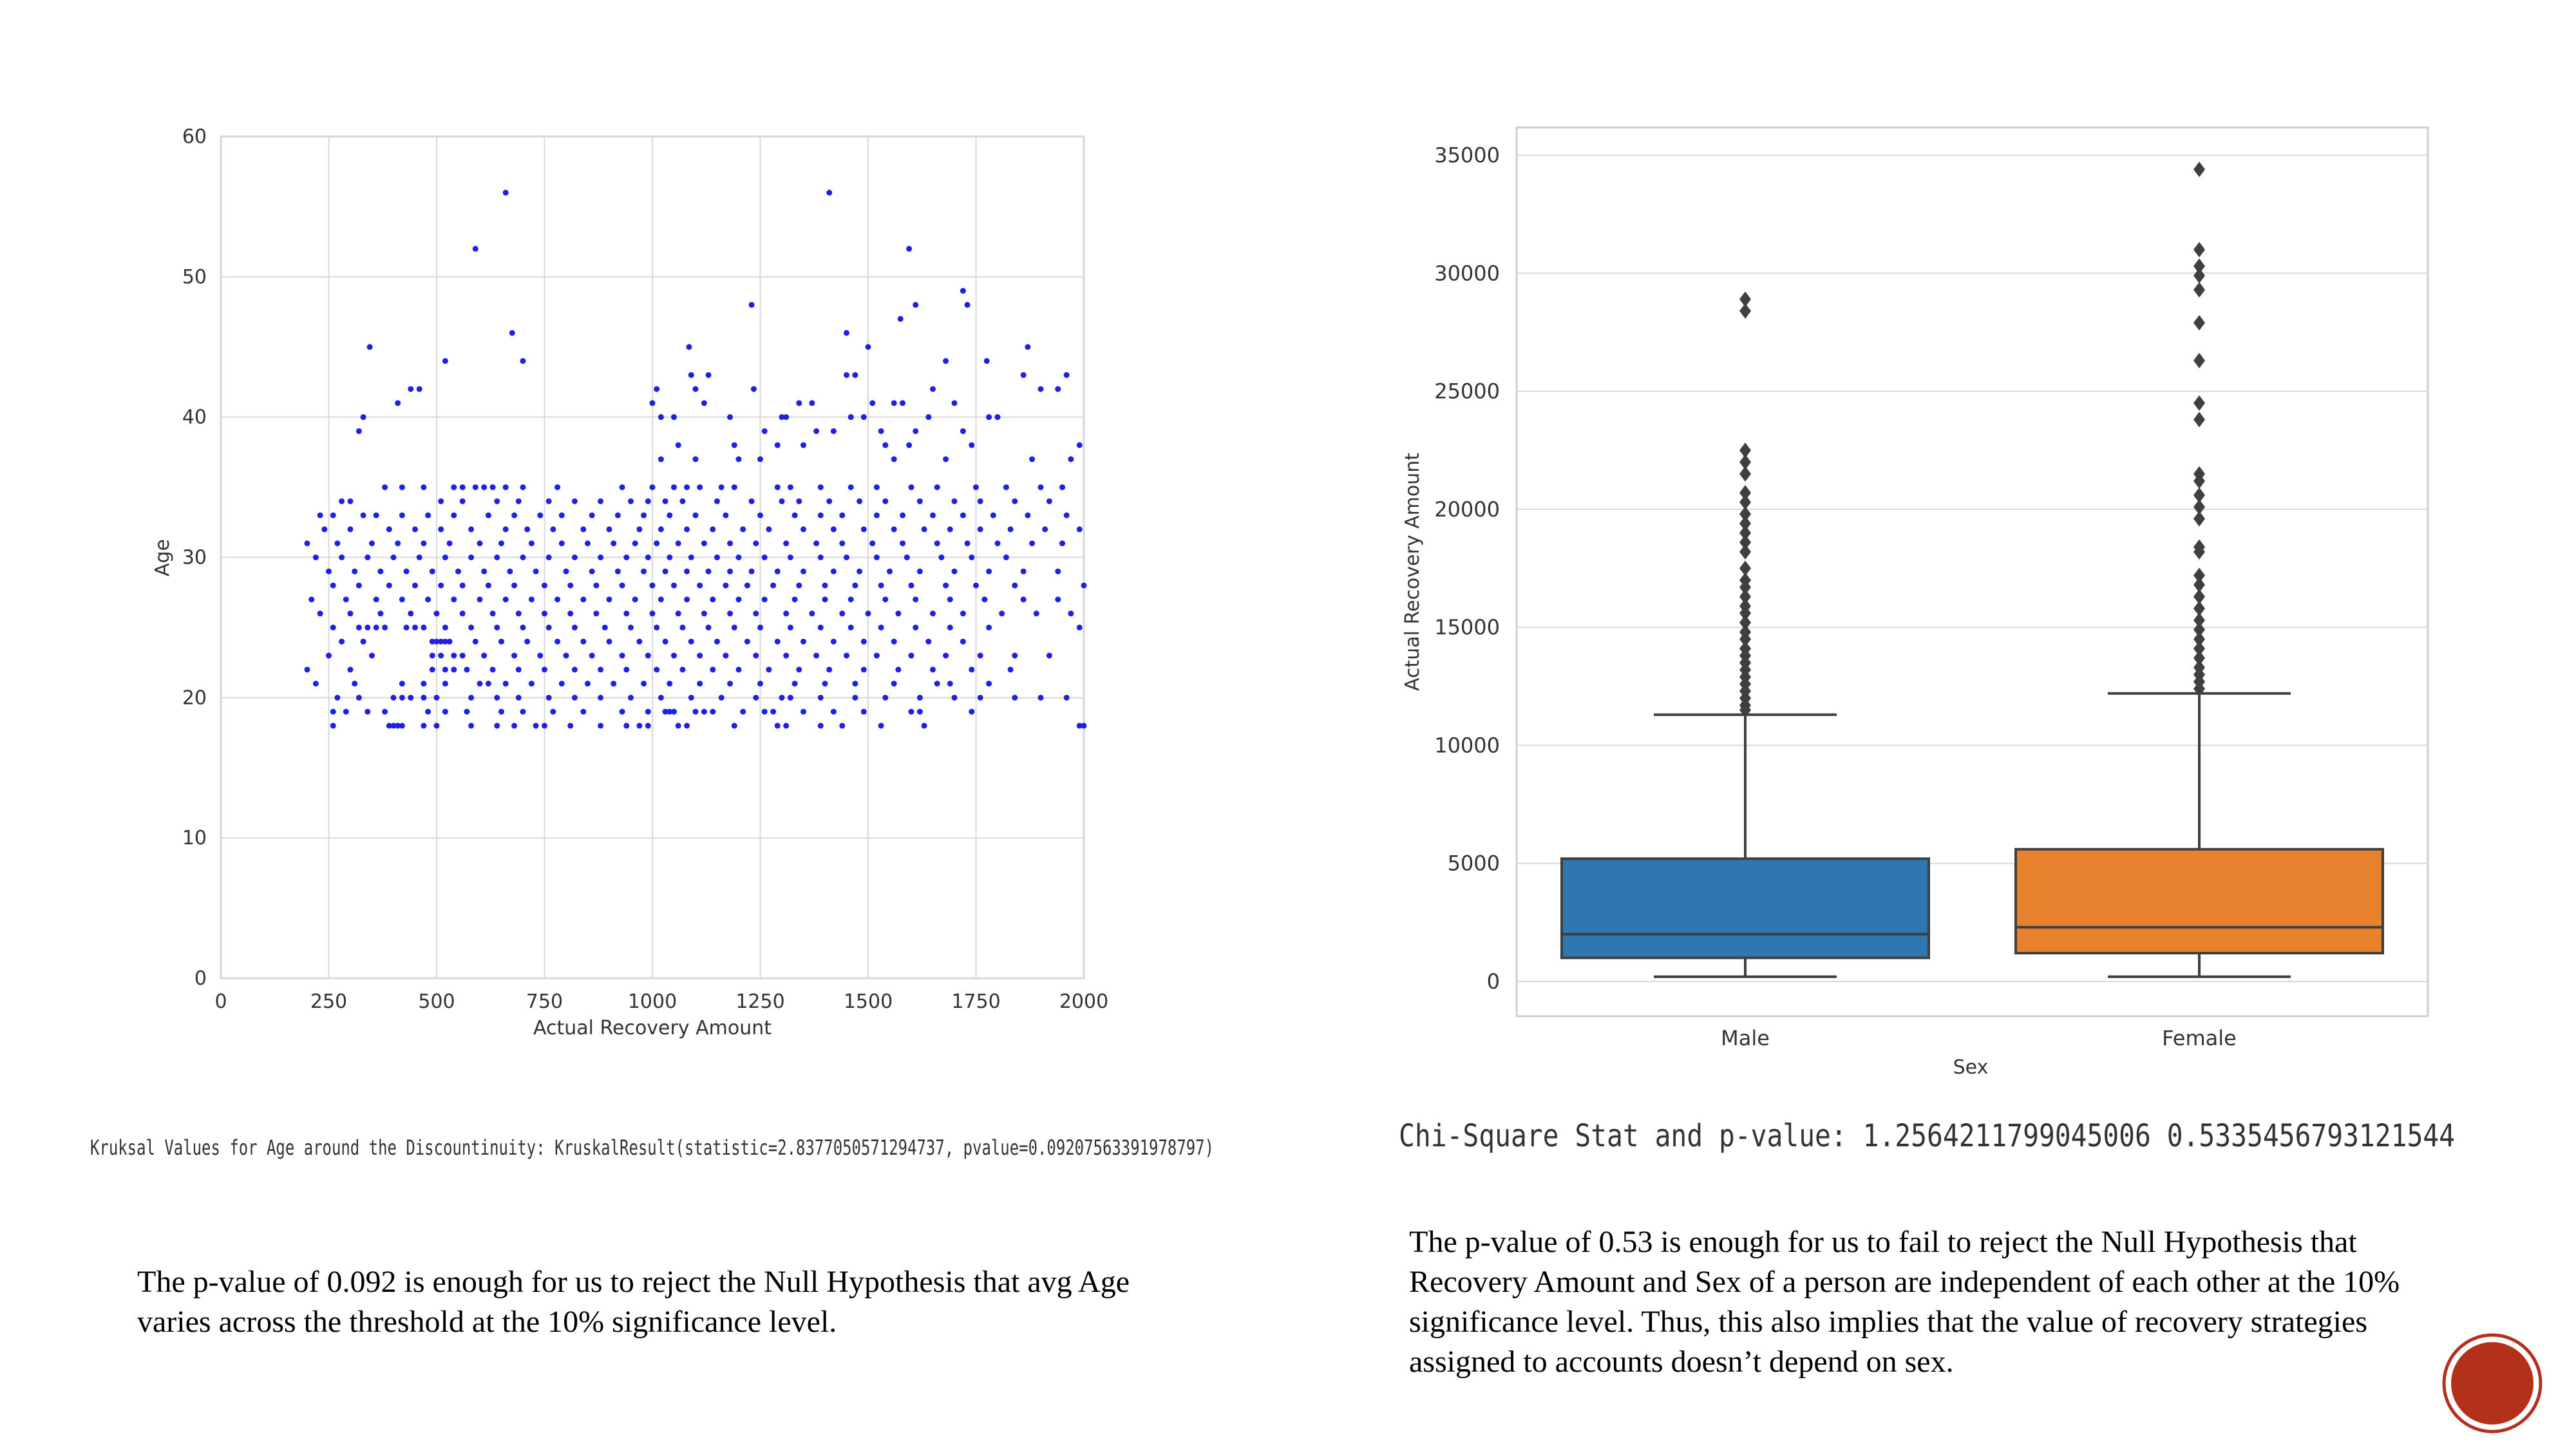 This screenshot has height=1449, width=2576. Describe the element at coordinates (1474, 863) in the screenshot. I see `box-y-tick-label: 5000` at that location.